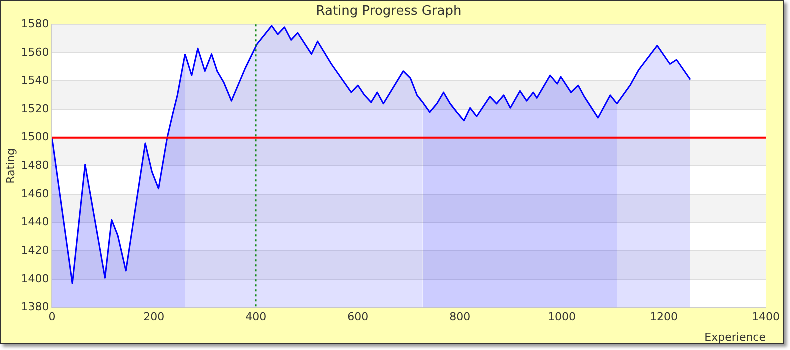 The image size is (790, 350). Describe the element at coordinates (389, 12) in the screenshot. I see `chart-title: Rating Progress Graph` at that location.